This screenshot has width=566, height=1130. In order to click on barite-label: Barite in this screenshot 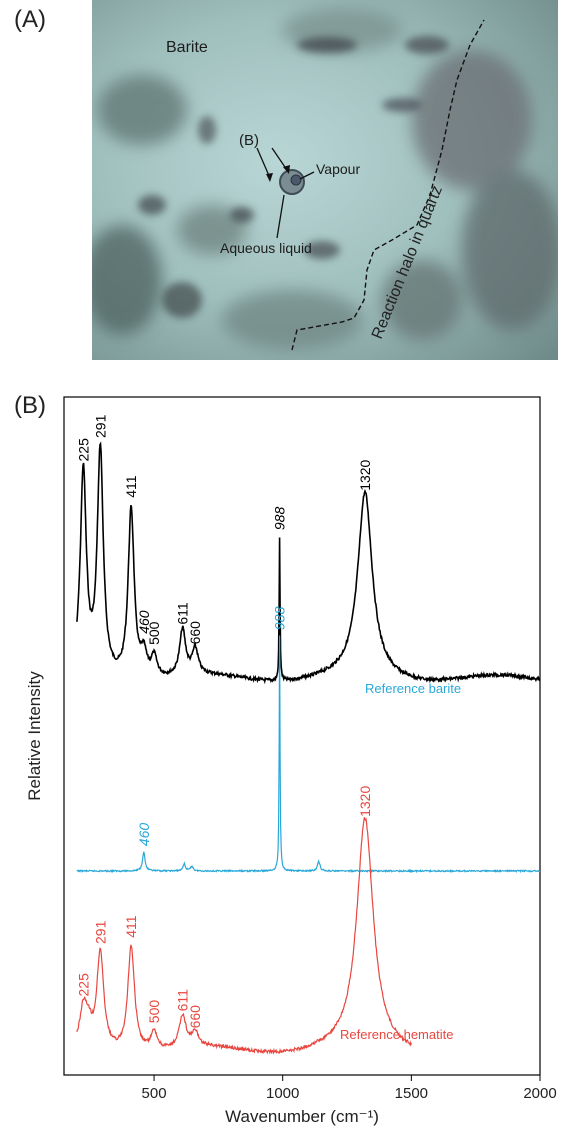, I will do `click(187, 47)`.